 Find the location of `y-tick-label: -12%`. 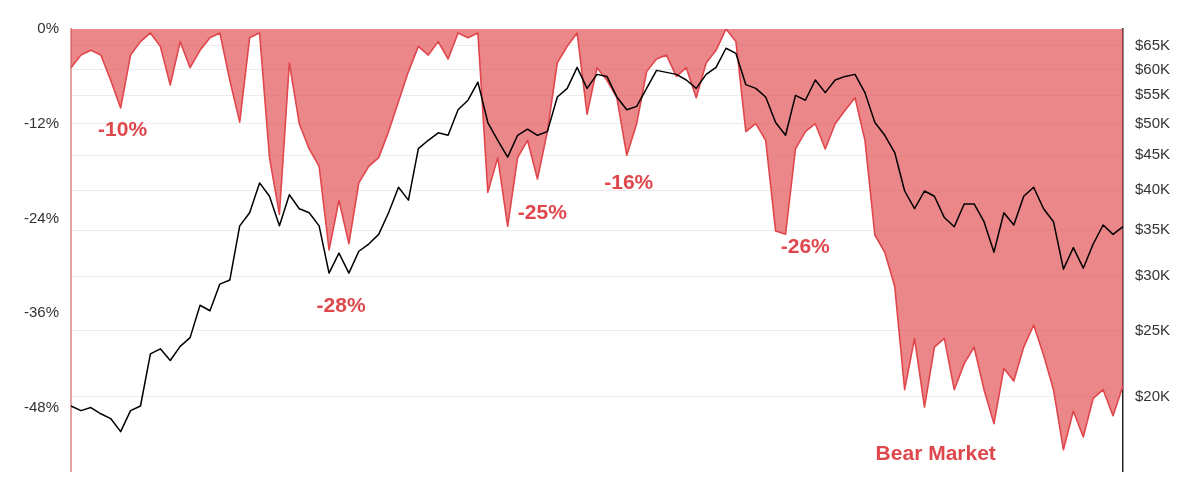

y-tick-label: -12% is located at coordinates (41, 122).